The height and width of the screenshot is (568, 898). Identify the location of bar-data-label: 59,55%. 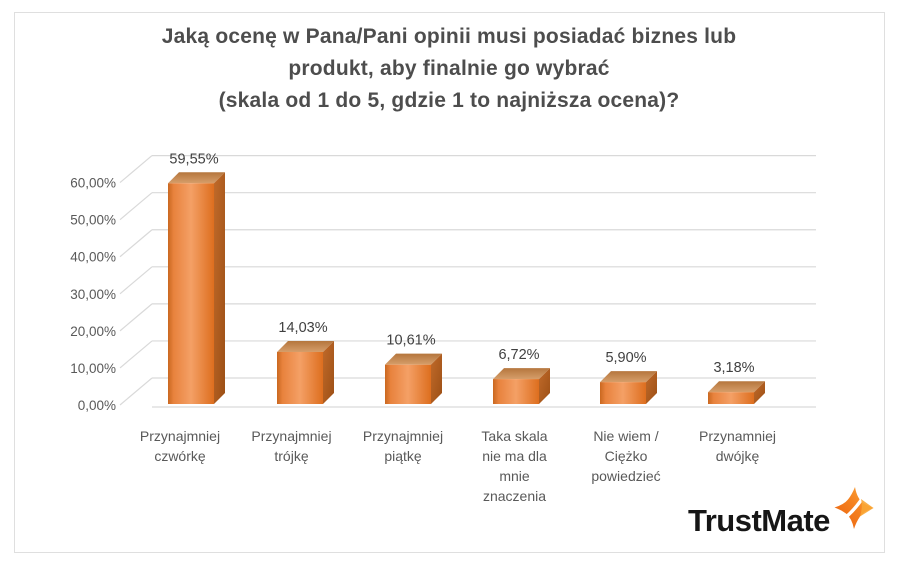
(193, 159).